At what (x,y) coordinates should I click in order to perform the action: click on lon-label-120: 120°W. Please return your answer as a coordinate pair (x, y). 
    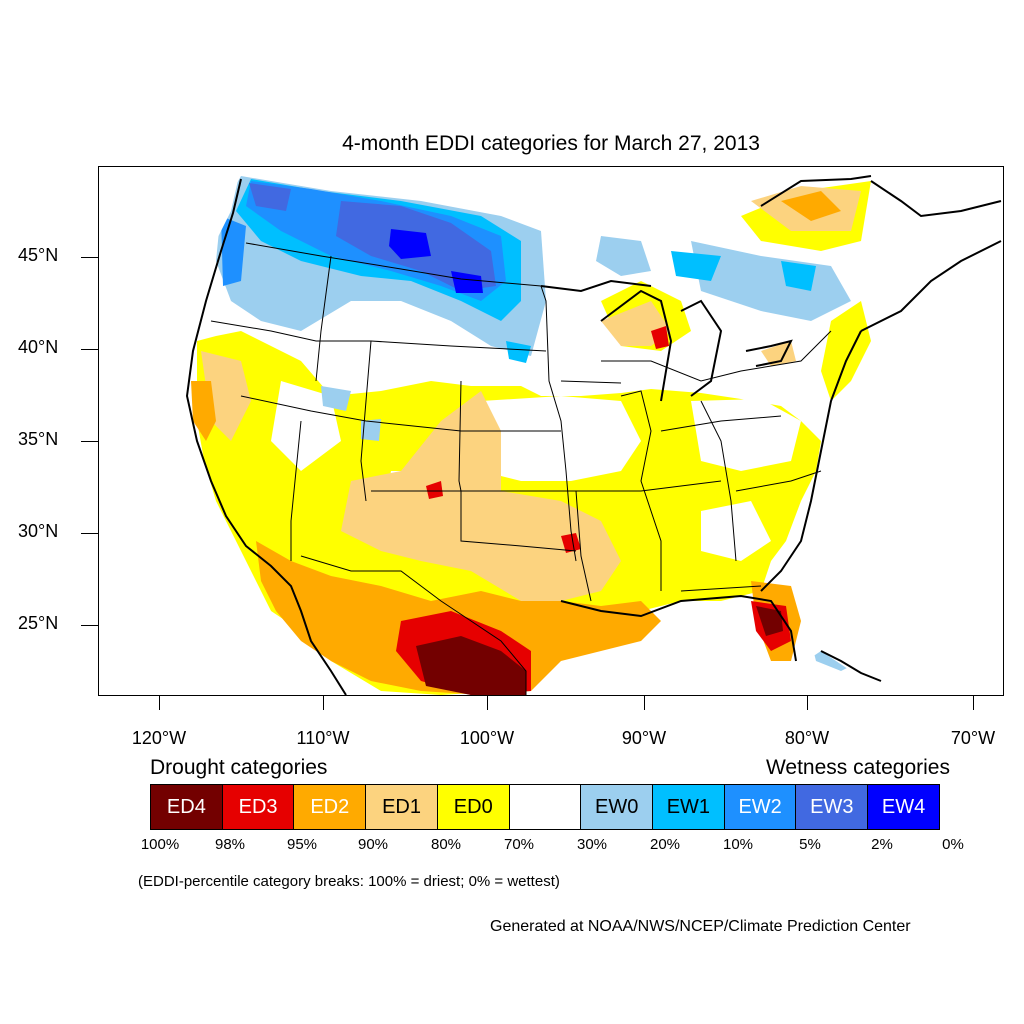
    Looking at the image, I should click on (159, 738).